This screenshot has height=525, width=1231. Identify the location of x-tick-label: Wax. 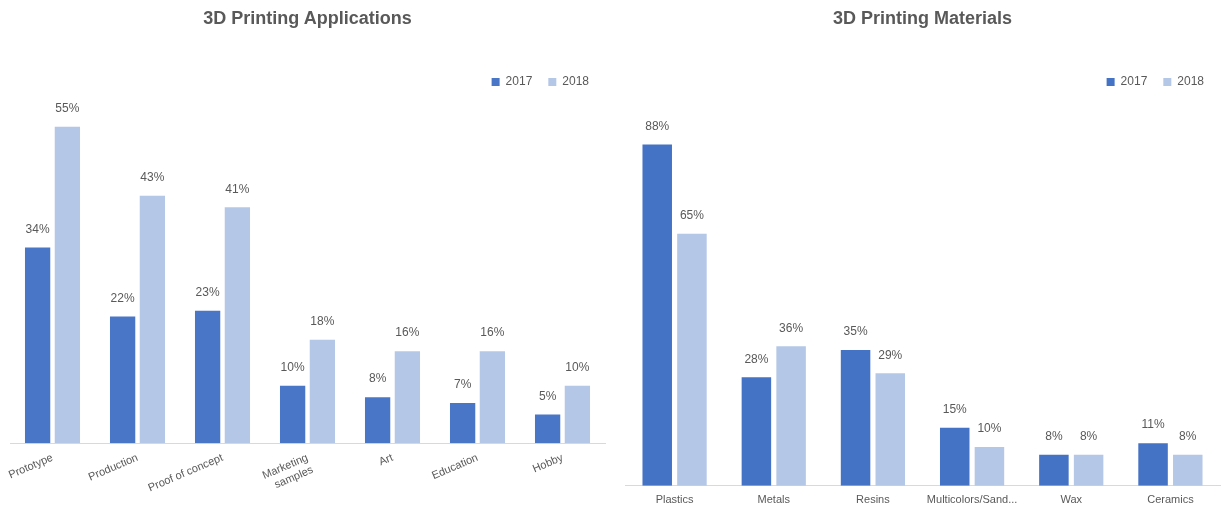
(1071, 499).